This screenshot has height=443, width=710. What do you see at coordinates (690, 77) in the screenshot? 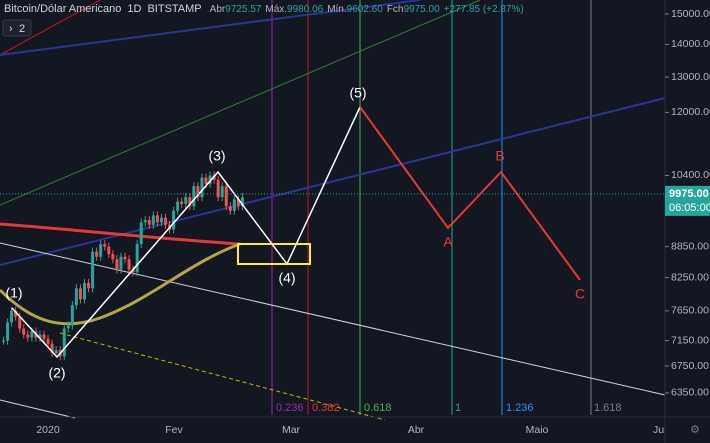
I see `price-label: 13000.00` at bounding box center [690, 77].